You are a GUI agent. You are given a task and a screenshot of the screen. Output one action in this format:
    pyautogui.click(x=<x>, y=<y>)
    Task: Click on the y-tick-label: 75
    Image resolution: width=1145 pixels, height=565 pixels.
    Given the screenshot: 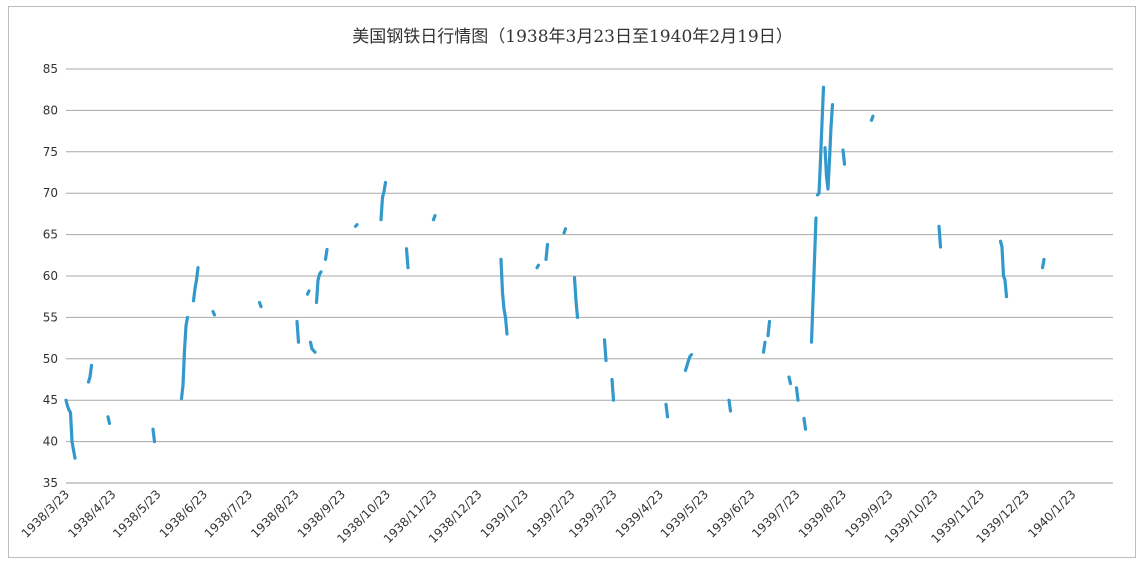 What is the action you would take?
    pyautogui.click(x=50, y=152)
    